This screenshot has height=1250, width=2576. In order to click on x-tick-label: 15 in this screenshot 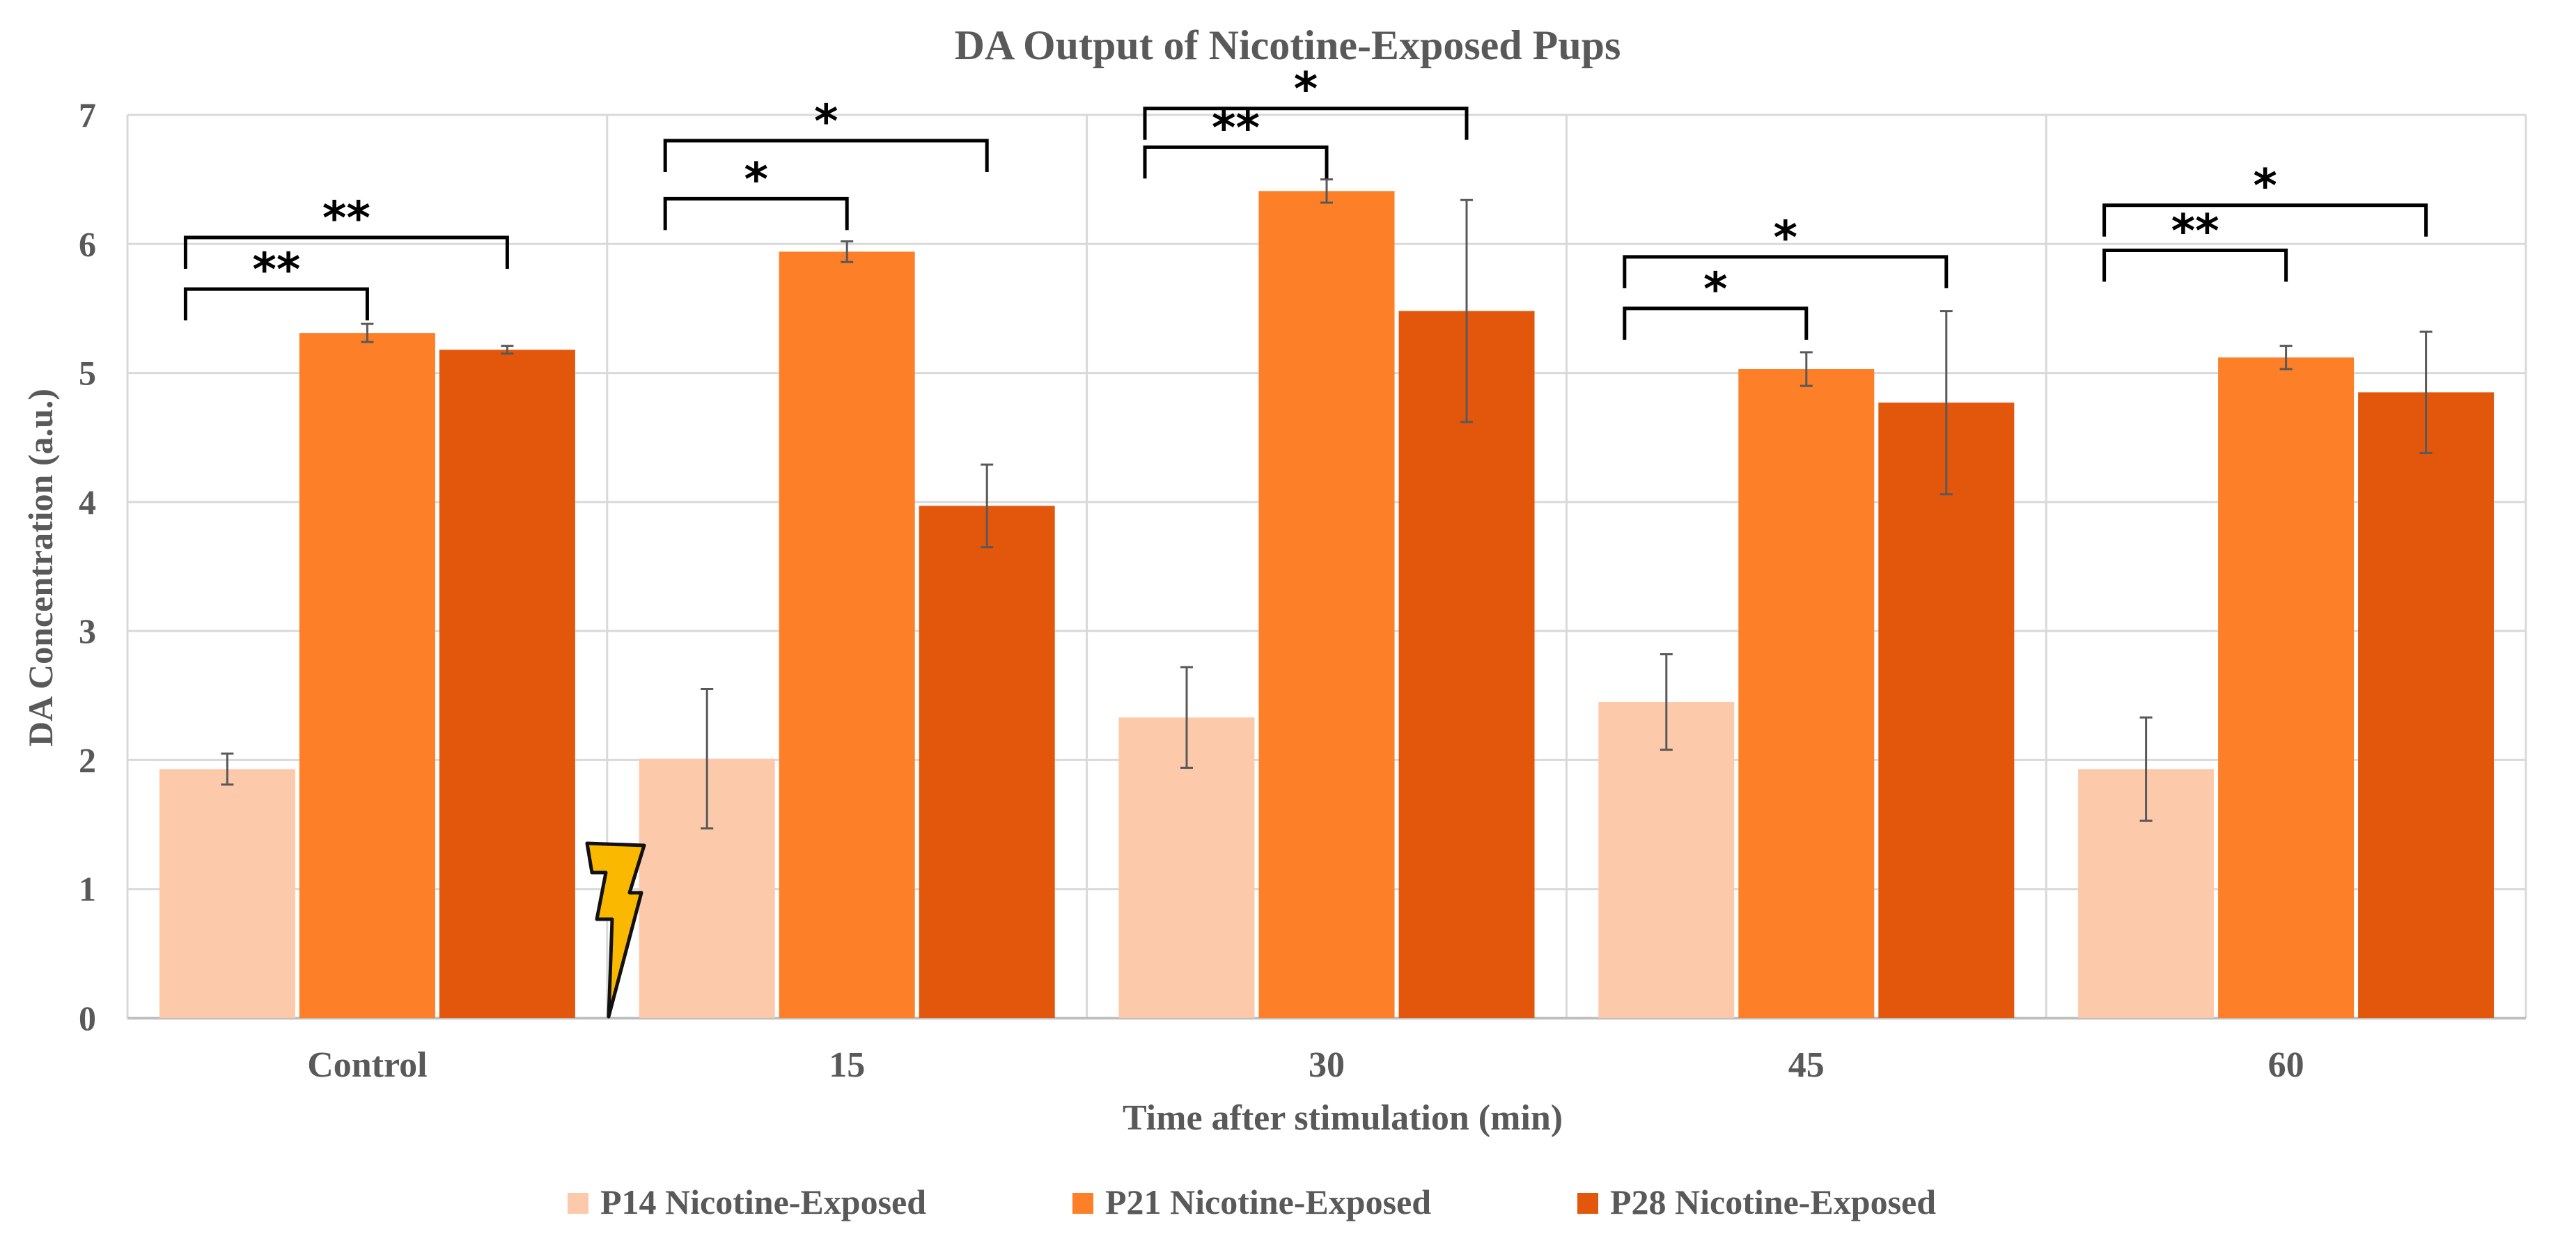, I will do `click(847, 1065)`.